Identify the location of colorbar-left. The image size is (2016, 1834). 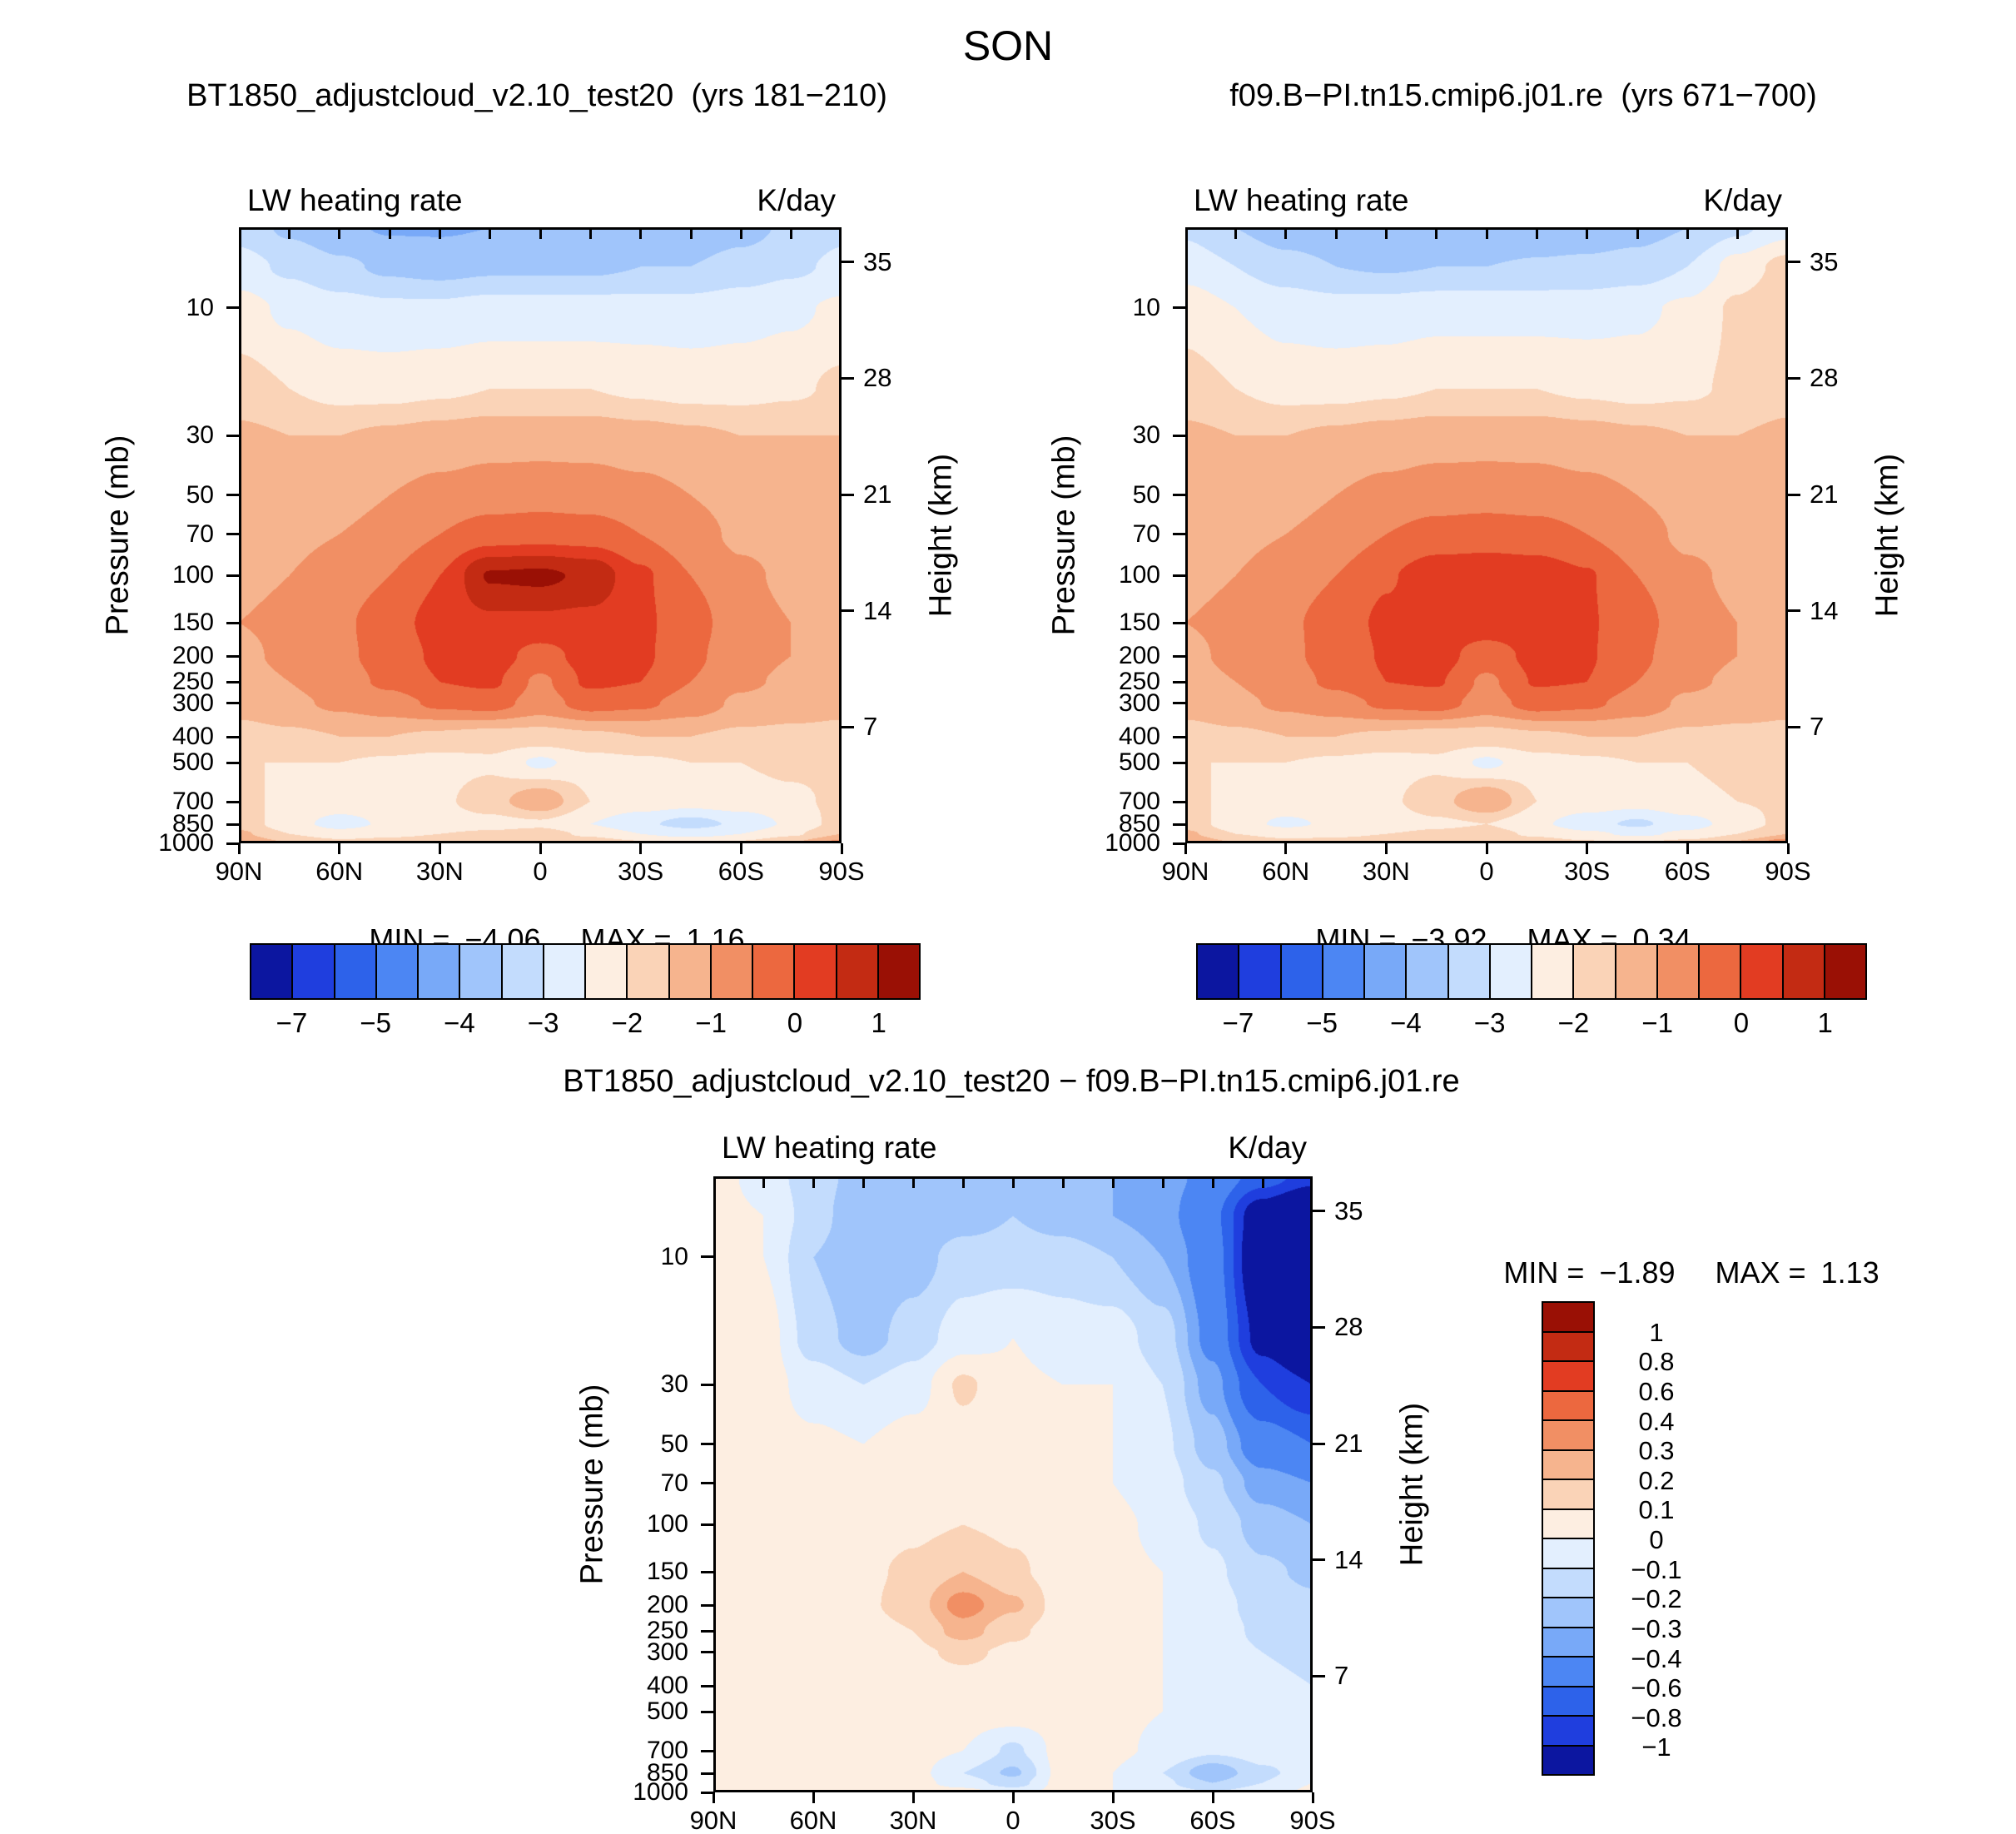
(585, 971).